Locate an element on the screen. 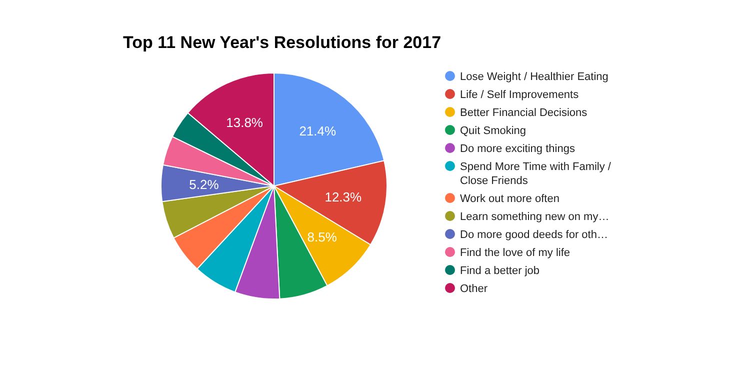 The width and height of the screenshot is (734, 372). legend-label: Find a better job is located at coordinates (500, 271).